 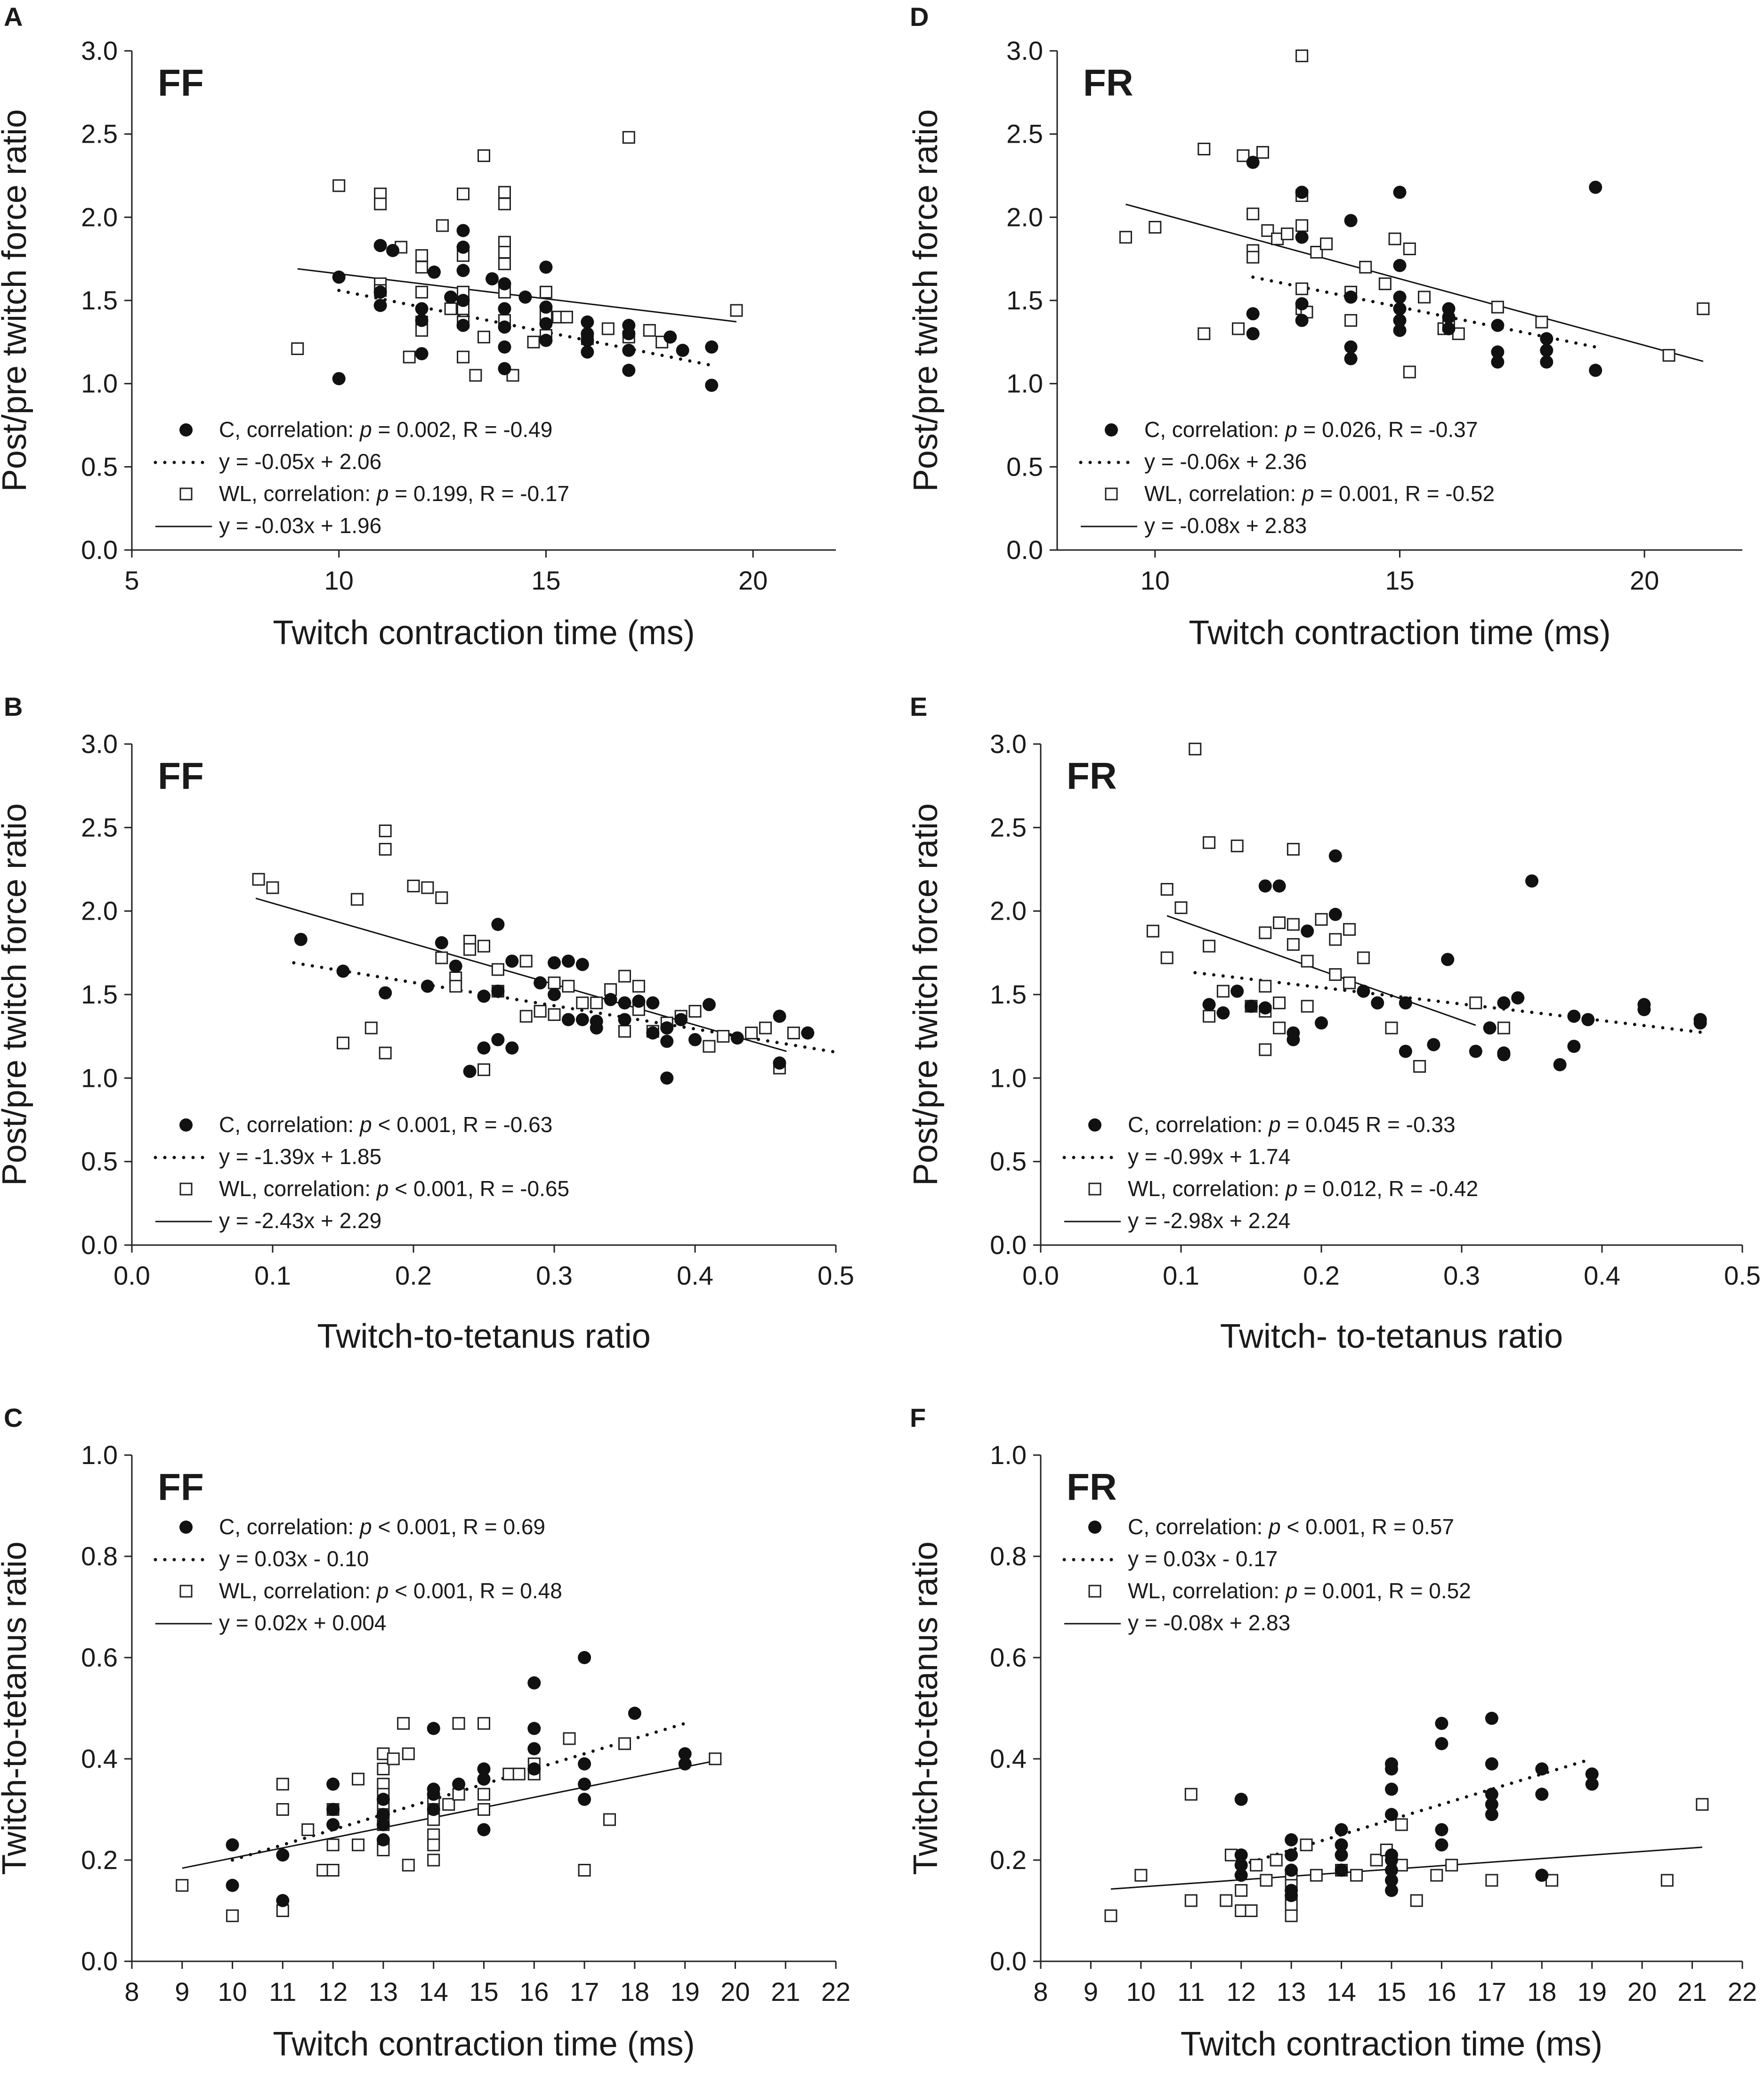 What do you see at coordinates (1209, 1622) in the screenshot?
I see `legend-fit-equation: y = -0.08x + 2.83` at bounding box center [1209, 1622].